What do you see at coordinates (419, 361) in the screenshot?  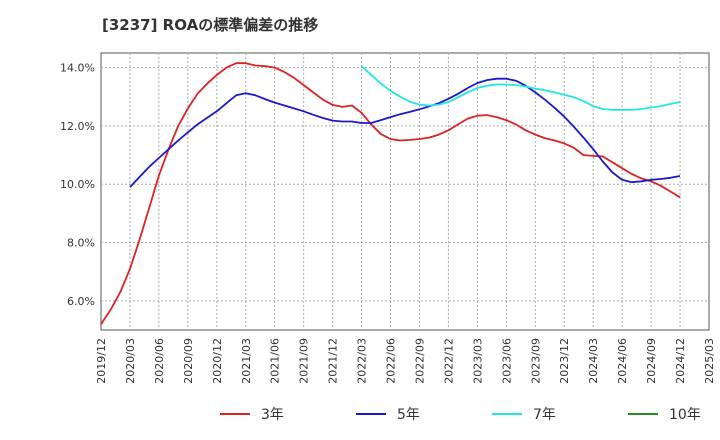 I see `x-tick-label: 2022/09` at bounding box center [419, 361].